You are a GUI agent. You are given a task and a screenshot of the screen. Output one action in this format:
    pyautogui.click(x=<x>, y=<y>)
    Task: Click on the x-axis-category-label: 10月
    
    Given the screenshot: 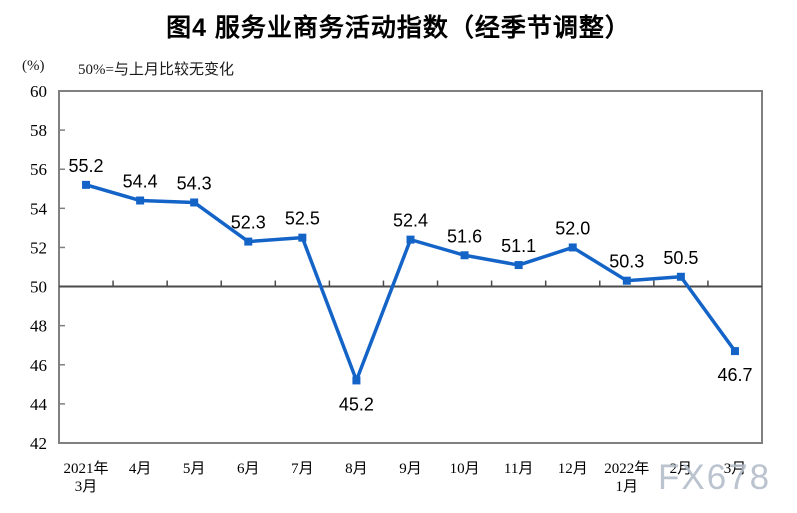 What is the action you would take?
    pyautogui.click(x=465, y=469)
    